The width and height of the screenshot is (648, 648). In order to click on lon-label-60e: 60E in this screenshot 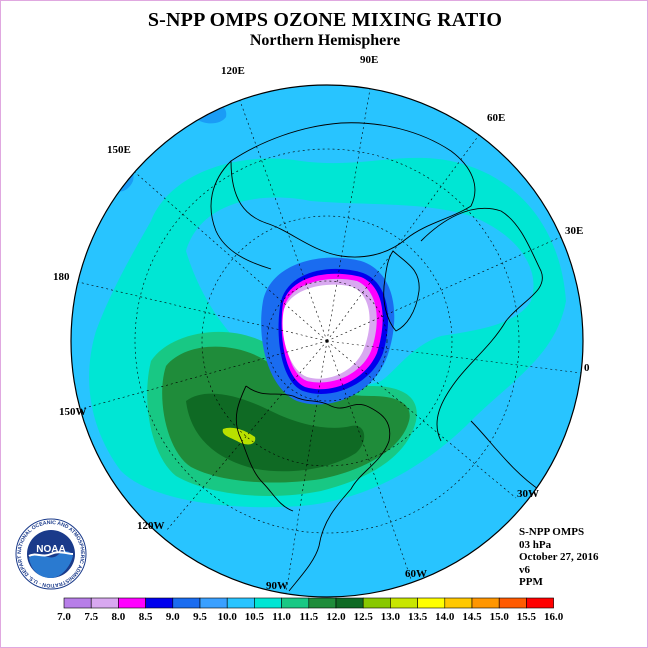, I will do `click(496, 118)`.